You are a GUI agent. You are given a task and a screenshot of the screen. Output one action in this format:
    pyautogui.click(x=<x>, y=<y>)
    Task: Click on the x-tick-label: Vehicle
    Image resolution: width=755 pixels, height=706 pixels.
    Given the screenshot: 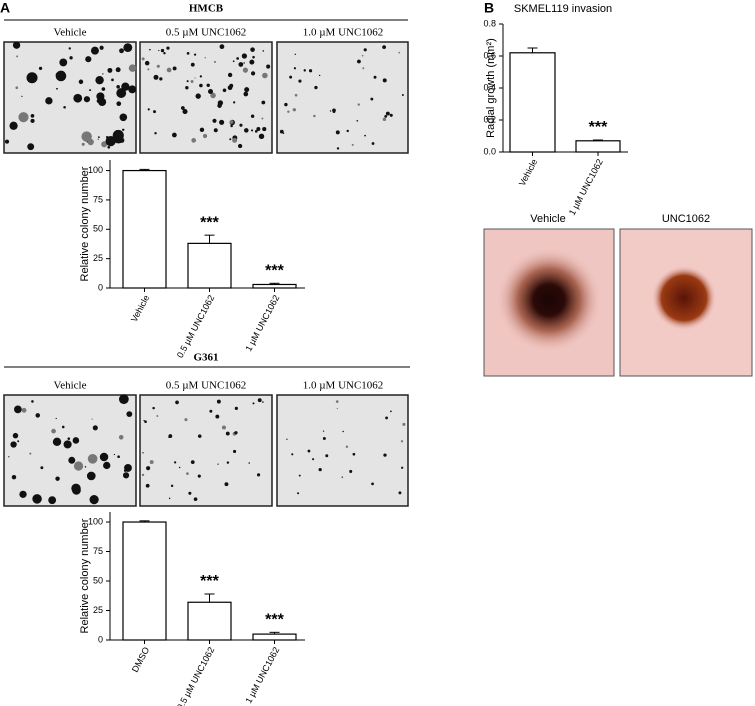 What is the action you would take?
    pyautogui.click(x=528, y=172)
    